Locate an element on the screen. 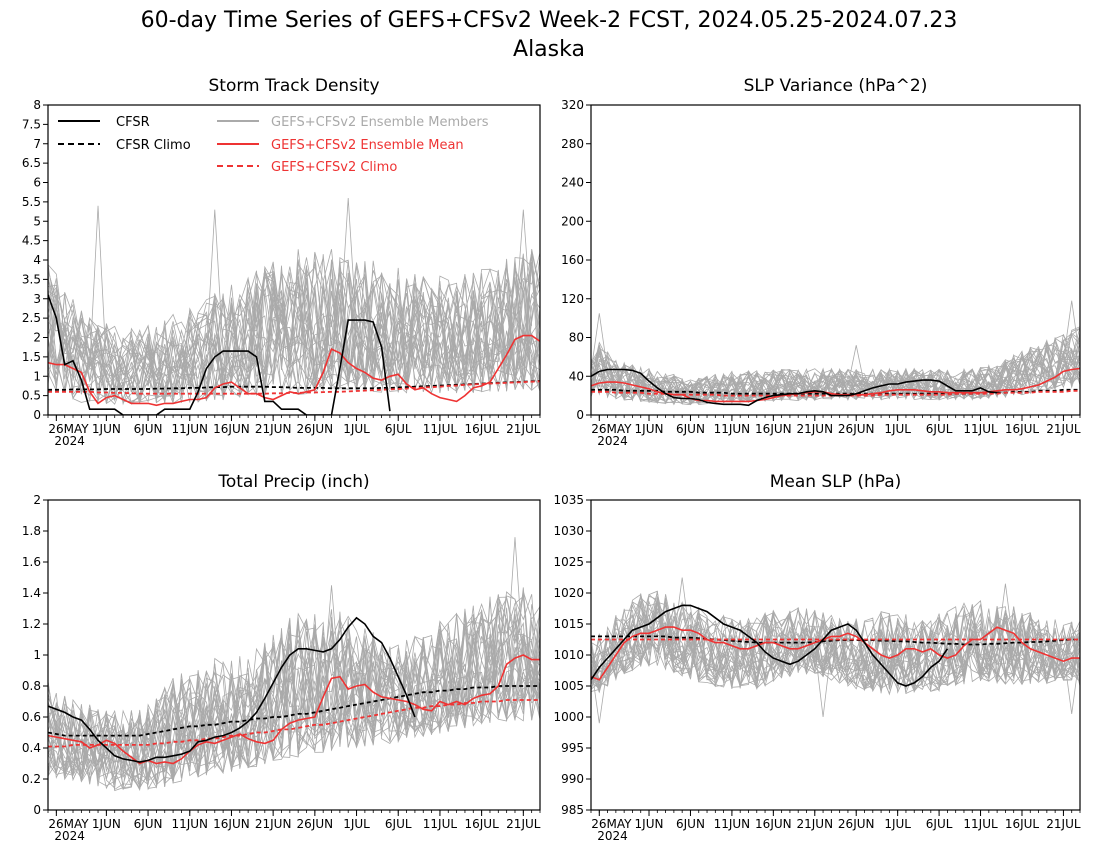 The height and width of the screenshot is (850, 1100). y-tick-label: 0.8 is located at coordinates (31, 686).